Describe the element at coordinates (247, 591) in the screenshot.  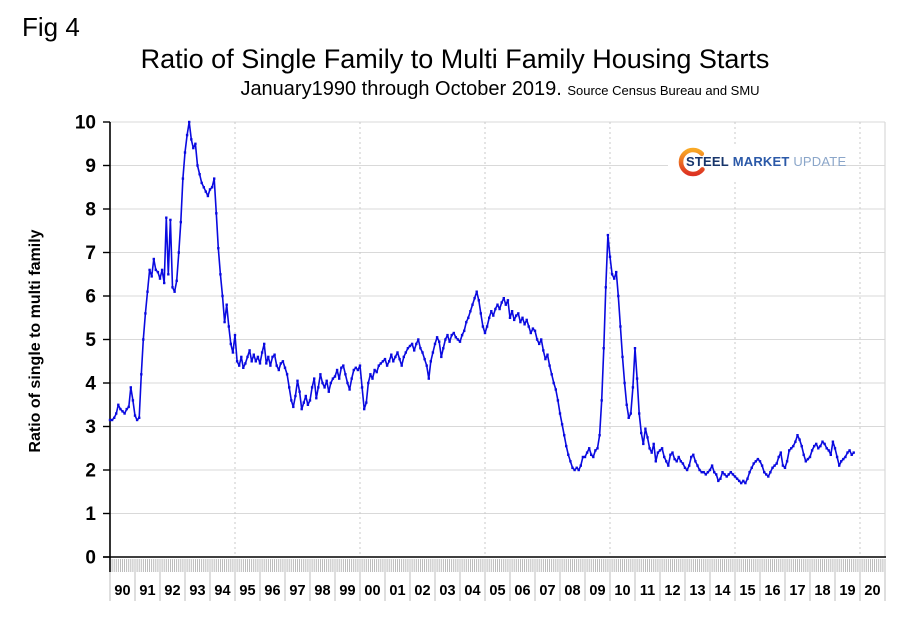
I see `svg-text: 95` at that location.